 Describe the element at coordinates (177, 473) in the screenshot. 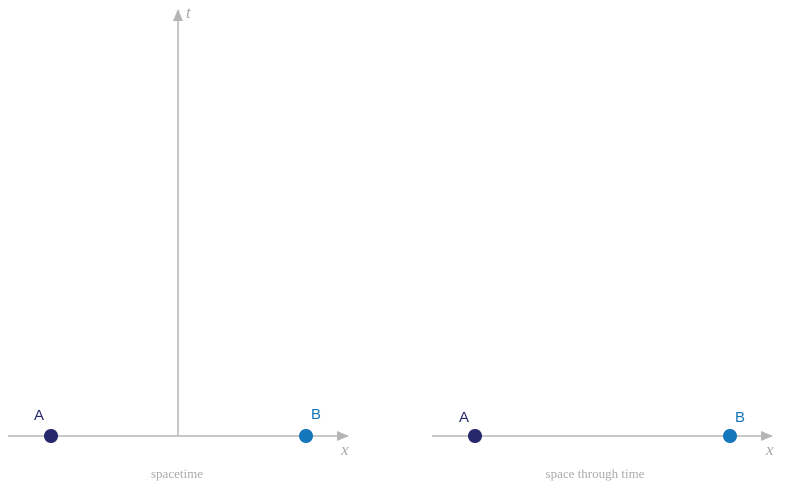

I see `caption: spacetime` at that location.